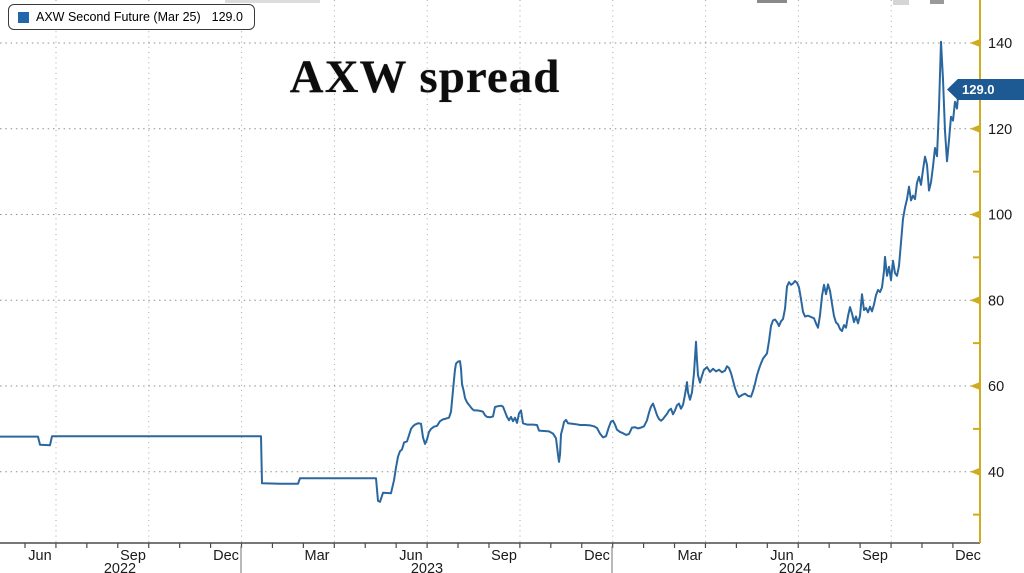 Image resolution: width=1024 pixels, height=573 pixels. I want to click on series-swatch-icon, so click(23, 17).